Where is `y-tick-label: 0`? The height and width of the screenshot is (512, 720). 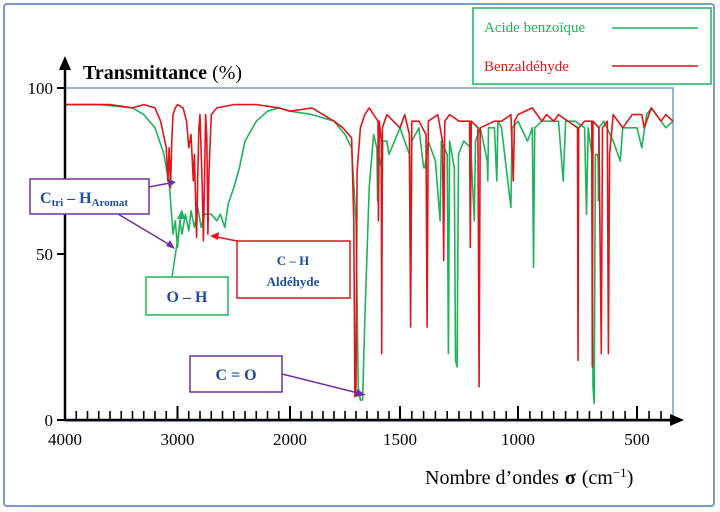
y-tick-label: 0 is located at coordinates (49, 420).